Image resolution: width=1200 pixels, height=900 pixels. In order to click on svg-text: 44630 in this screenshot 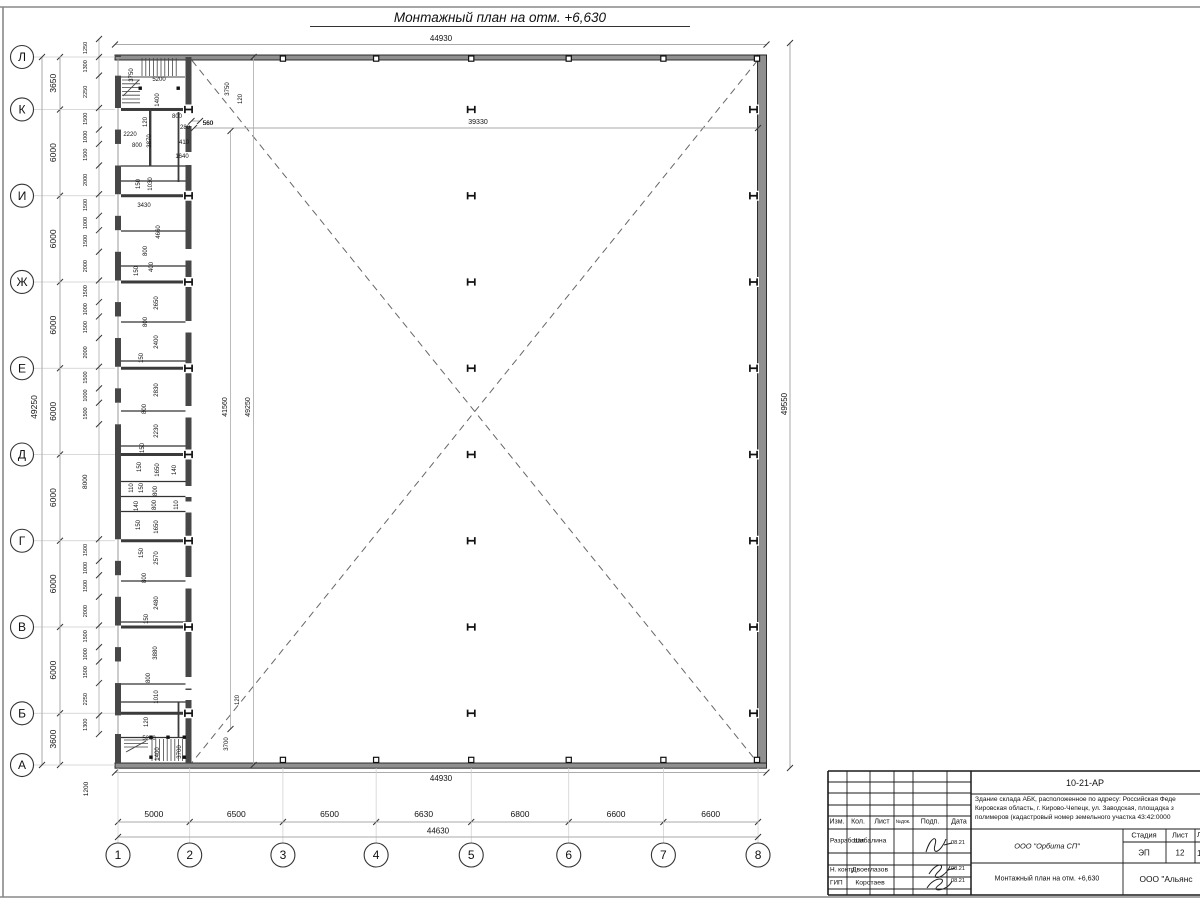, I will do `click(438, 831)`.